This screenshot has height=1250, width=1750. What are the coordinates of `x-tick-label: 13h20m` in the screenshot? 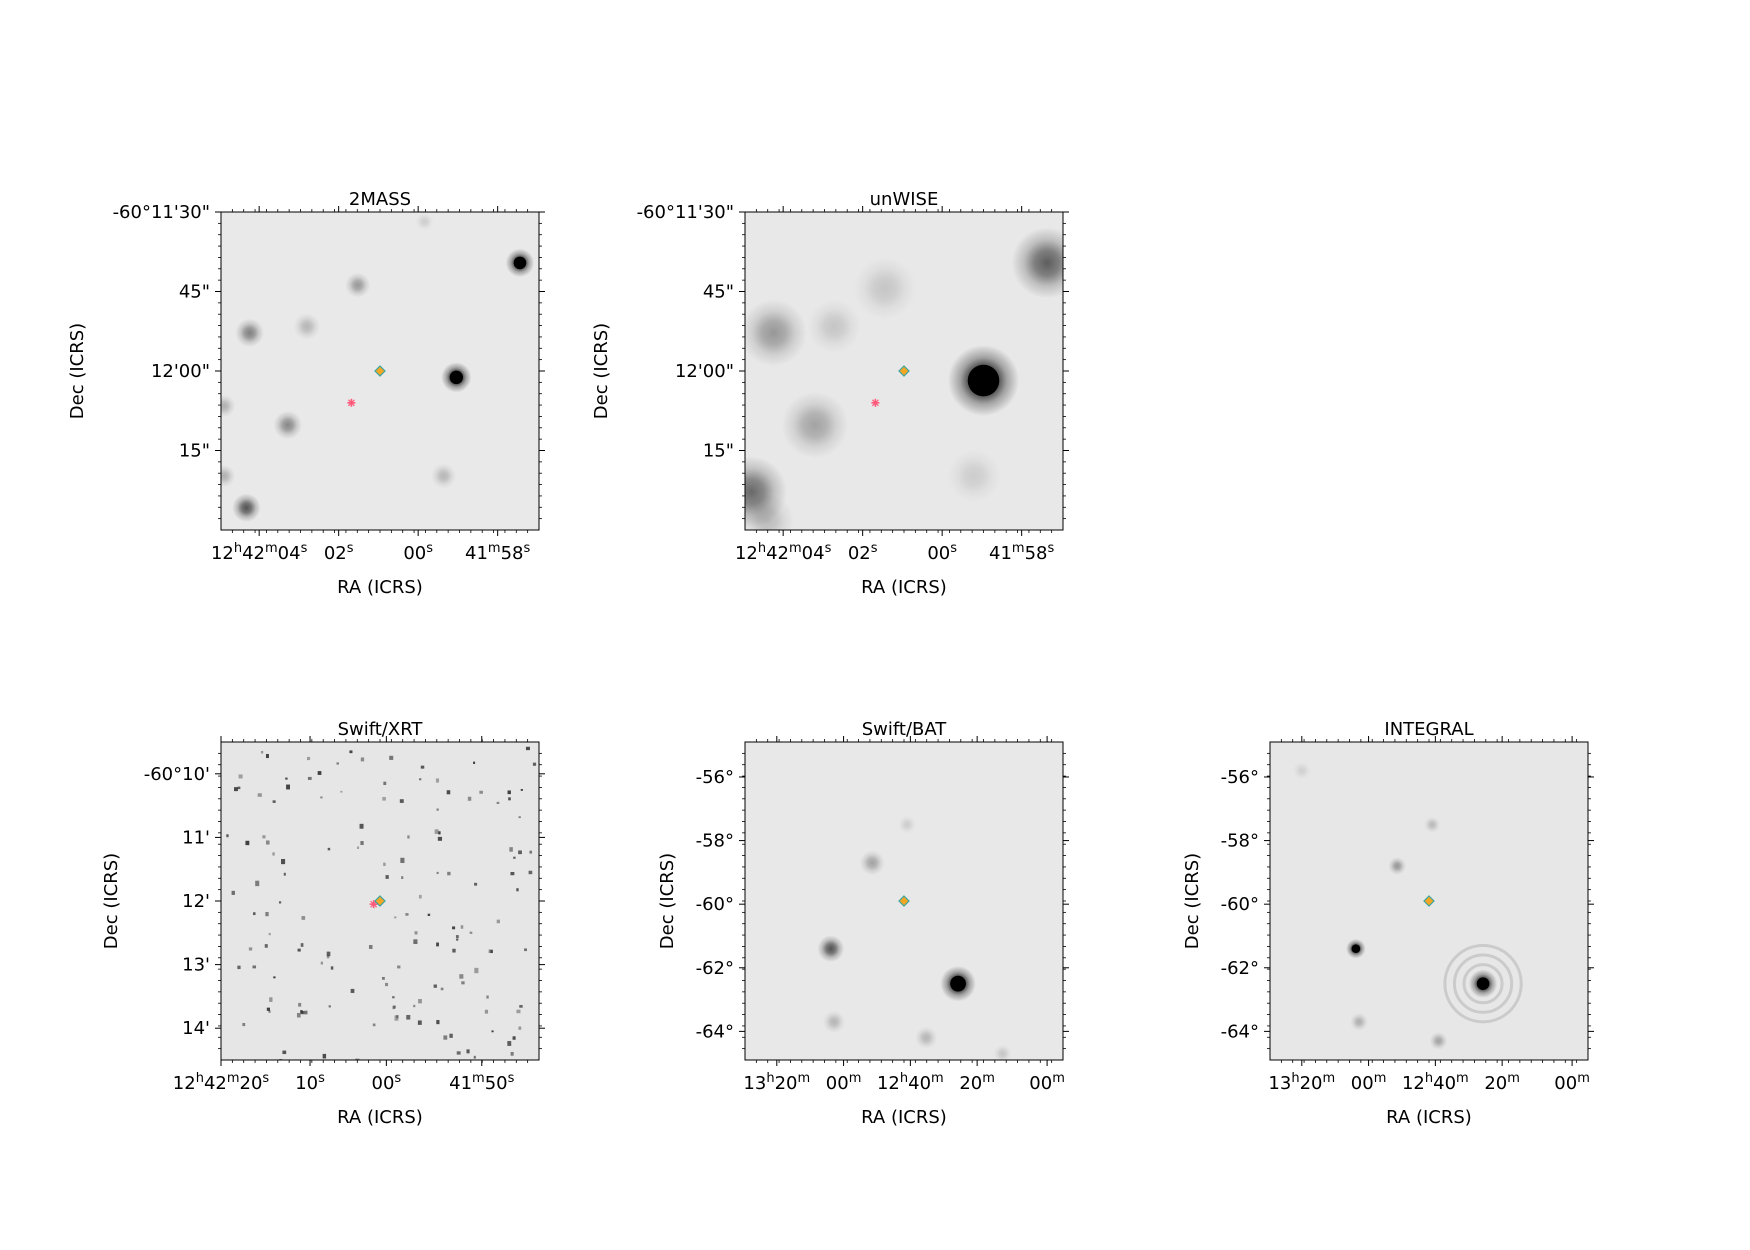 It's located at (776, 1082).